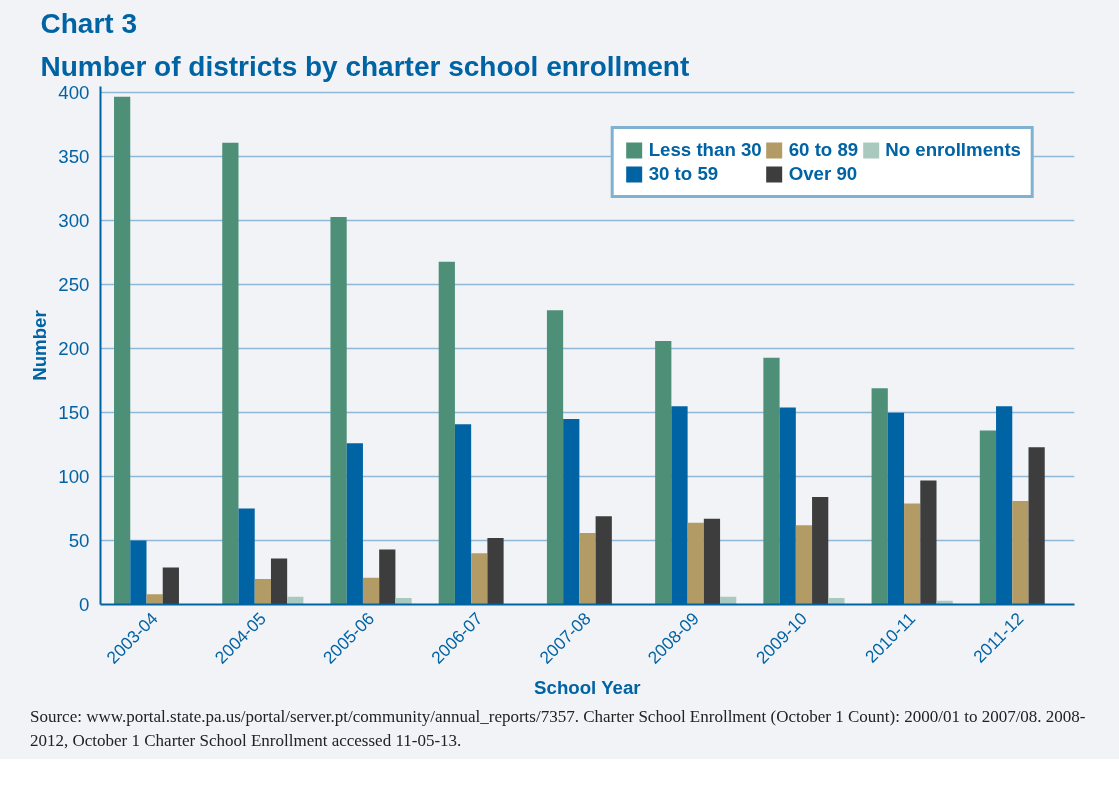 This screenshot has width=1119, height=798. Describe the element at coordinates (587, 687) in the screenshot. I see `x-axis-title: School Year` at that location.